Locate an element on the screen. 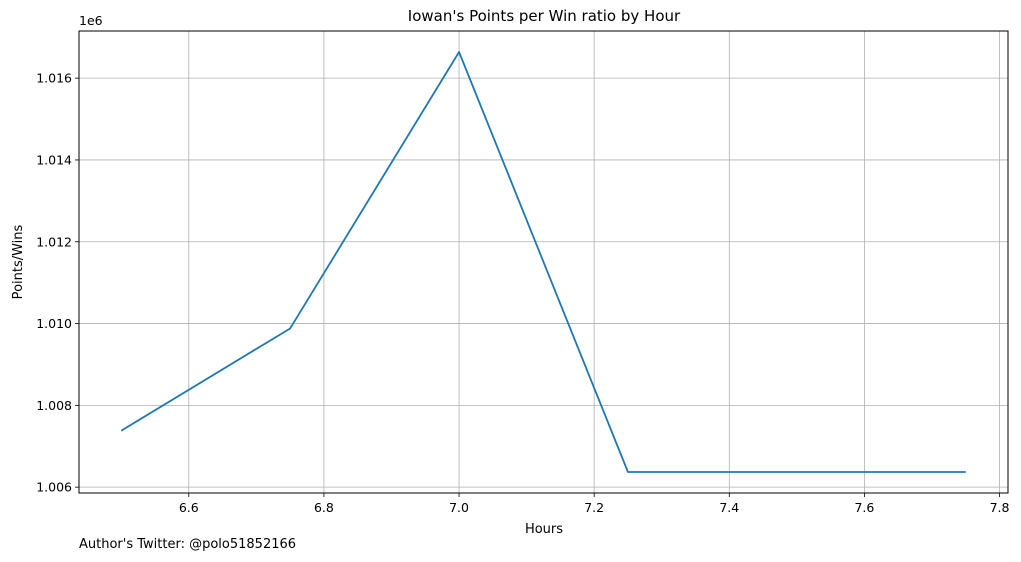 This screenshot has width=1021, height=562. x-tick-label: 6.8 is located at coordinates (324, 507).